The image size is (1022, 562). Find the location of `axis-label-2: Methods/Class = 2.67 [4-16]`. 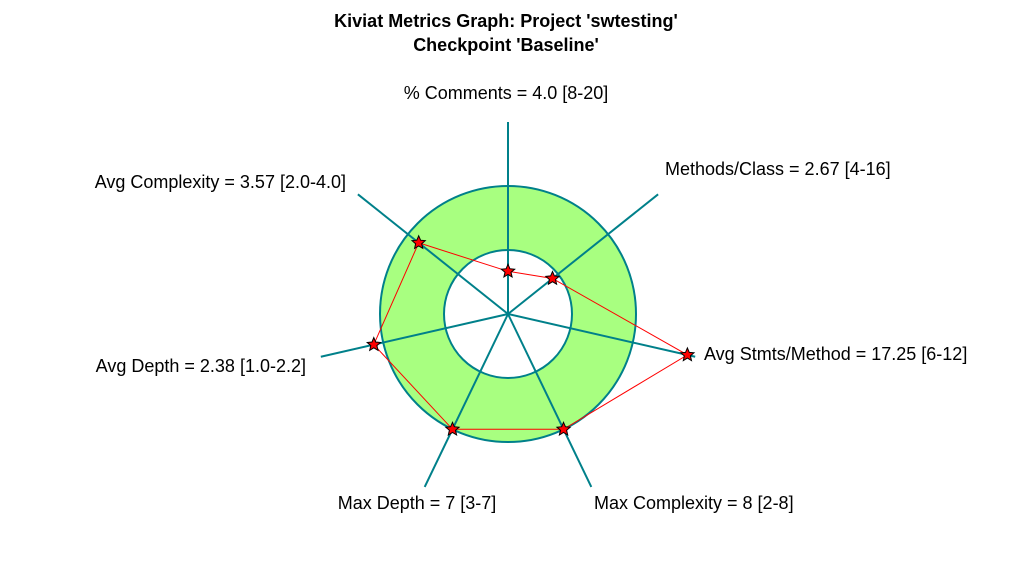

axis-label-2: Methods/Class = 2.67 [4-16] is located at coordinates (778, 169).